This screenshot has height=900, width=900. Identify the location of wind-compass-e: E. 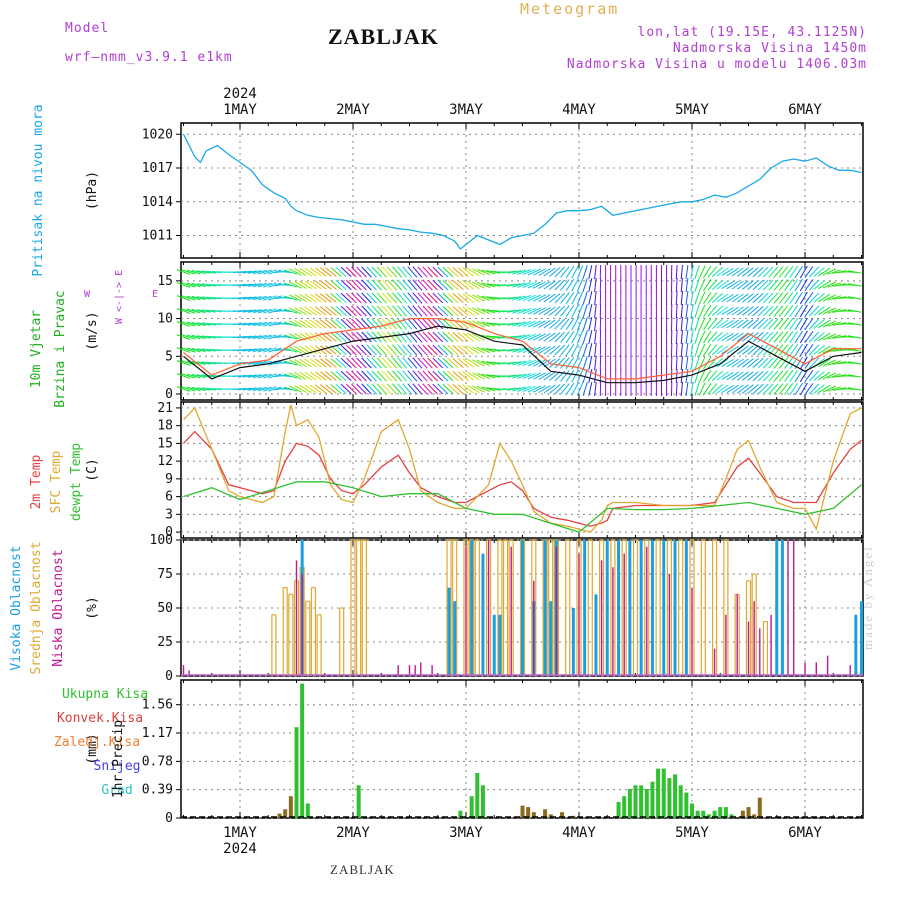
(155, 294).